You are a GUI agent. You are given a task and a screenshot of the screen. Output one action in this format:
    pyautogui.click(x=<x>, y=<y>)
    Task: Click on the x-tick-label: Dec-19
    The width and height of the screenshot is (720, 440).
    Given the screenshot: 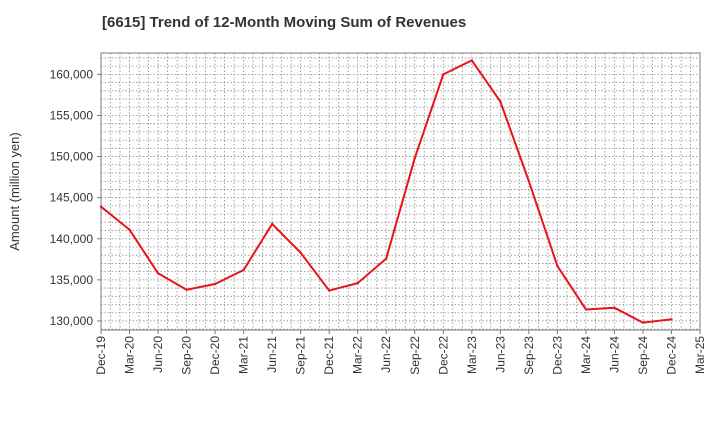 What is the action you would take?
    pyautogui.click(x=101, y=355)
    